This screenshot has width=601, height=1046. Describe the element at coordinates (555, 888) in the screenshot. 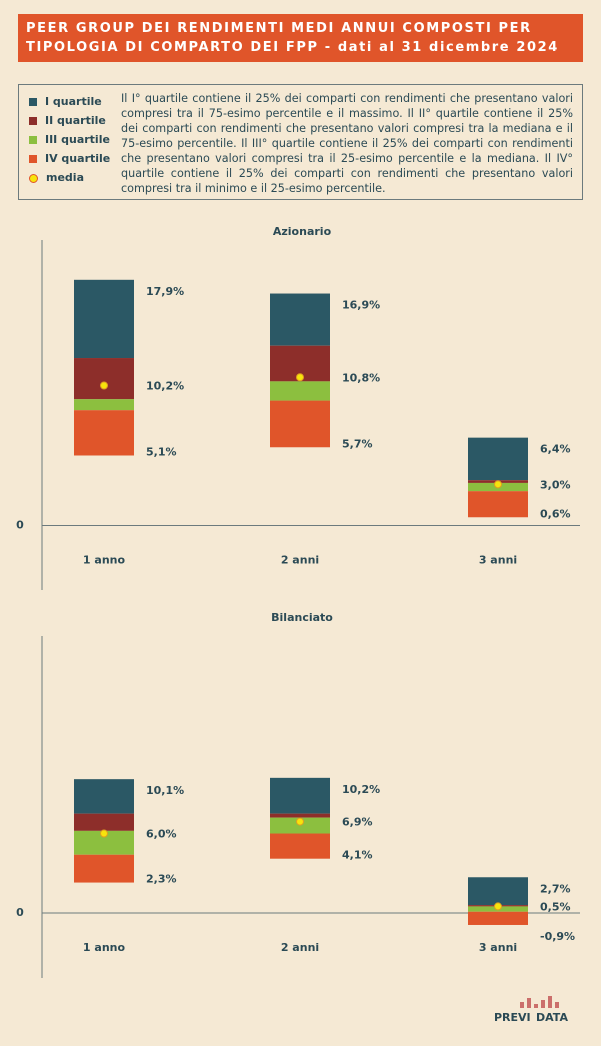

I see `max-label: 2,7%` at that location.